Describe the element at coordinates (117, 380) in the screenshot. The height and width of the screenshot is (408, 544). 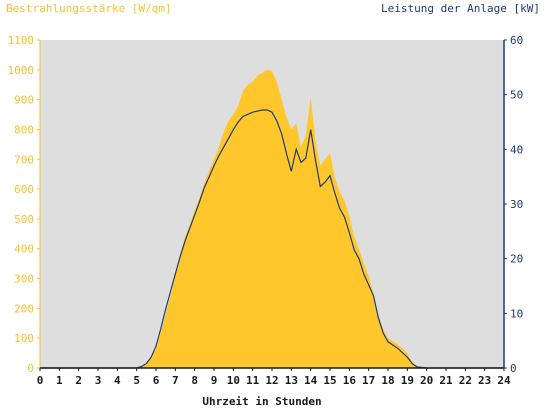
I see `x-tick-label: 4` at that location.